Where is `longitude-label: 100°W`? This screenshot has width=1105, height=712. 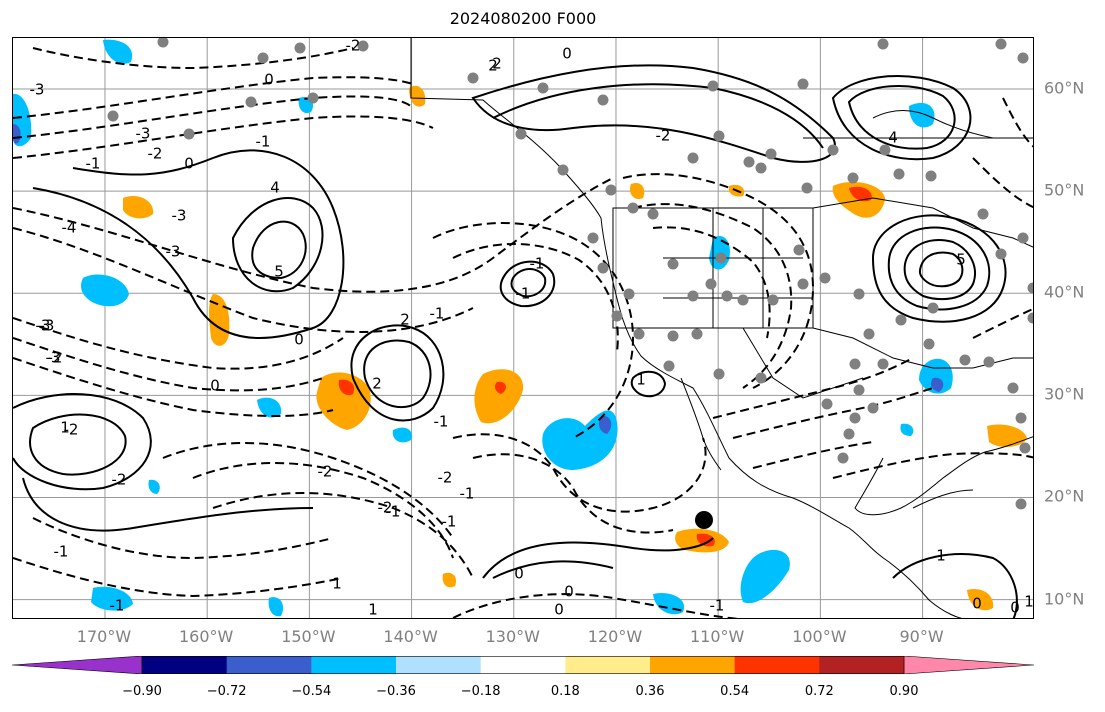
longitude-label: 100°W is located at coordinates (819, 636).